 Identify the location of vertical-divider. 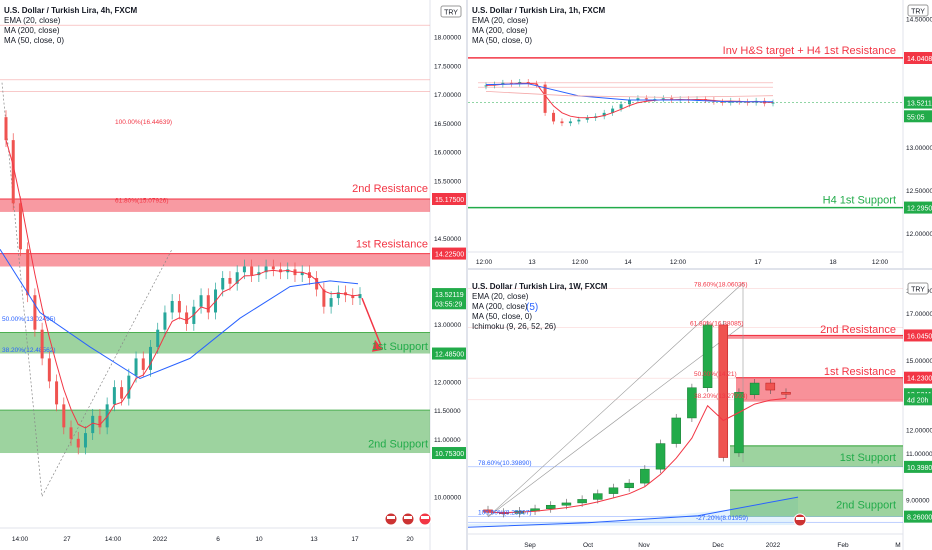
(467, 275).